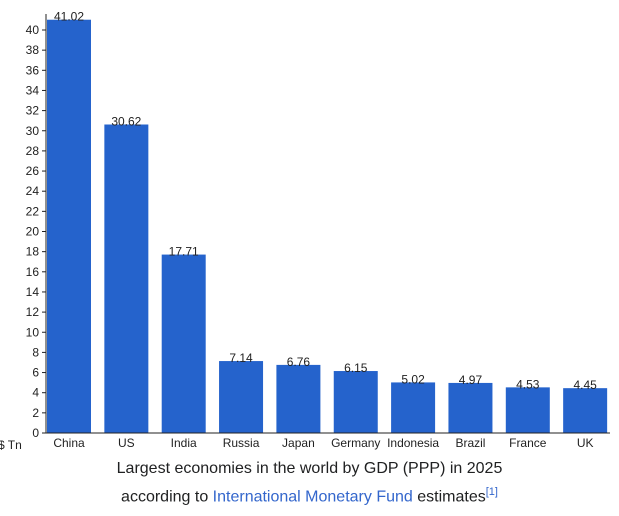  What do you see at coordinates (33, 332) in the screenshot?
I see `y-tick-label: 10` at bounding box center [33, 332].